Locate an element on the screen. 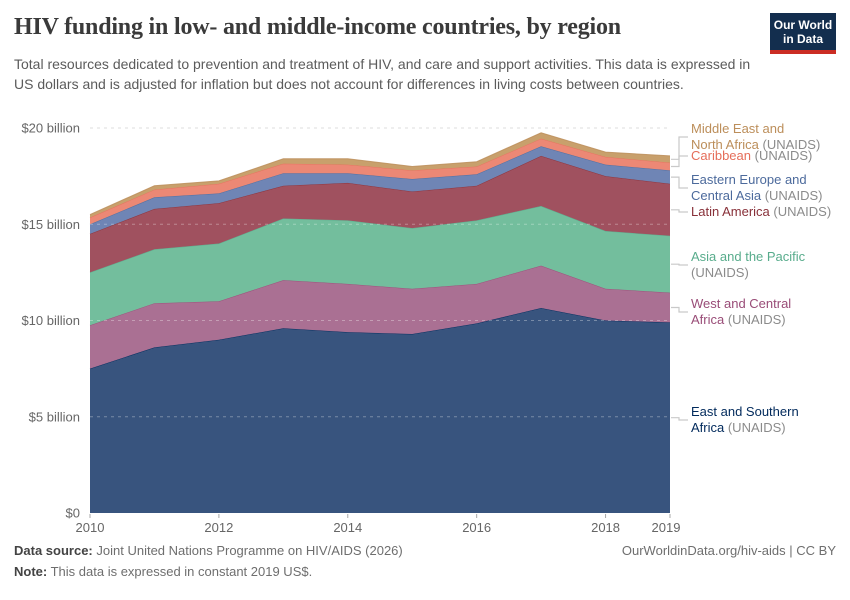 Image resolution: width=850 pixels, height=600 pixels. area-asia-pacific is located at coordinates (380, 266).